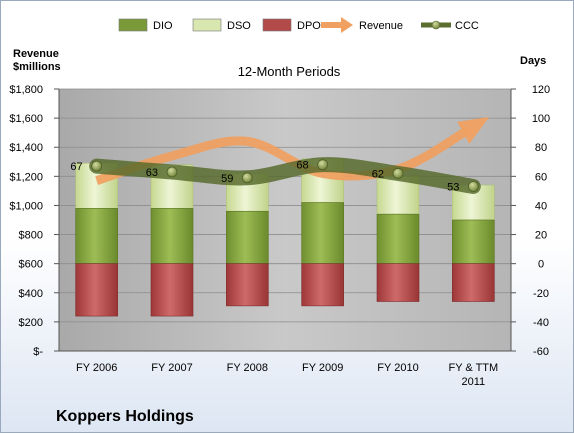  I want to click on left-tick-label: $1,400, so click(26, 148).